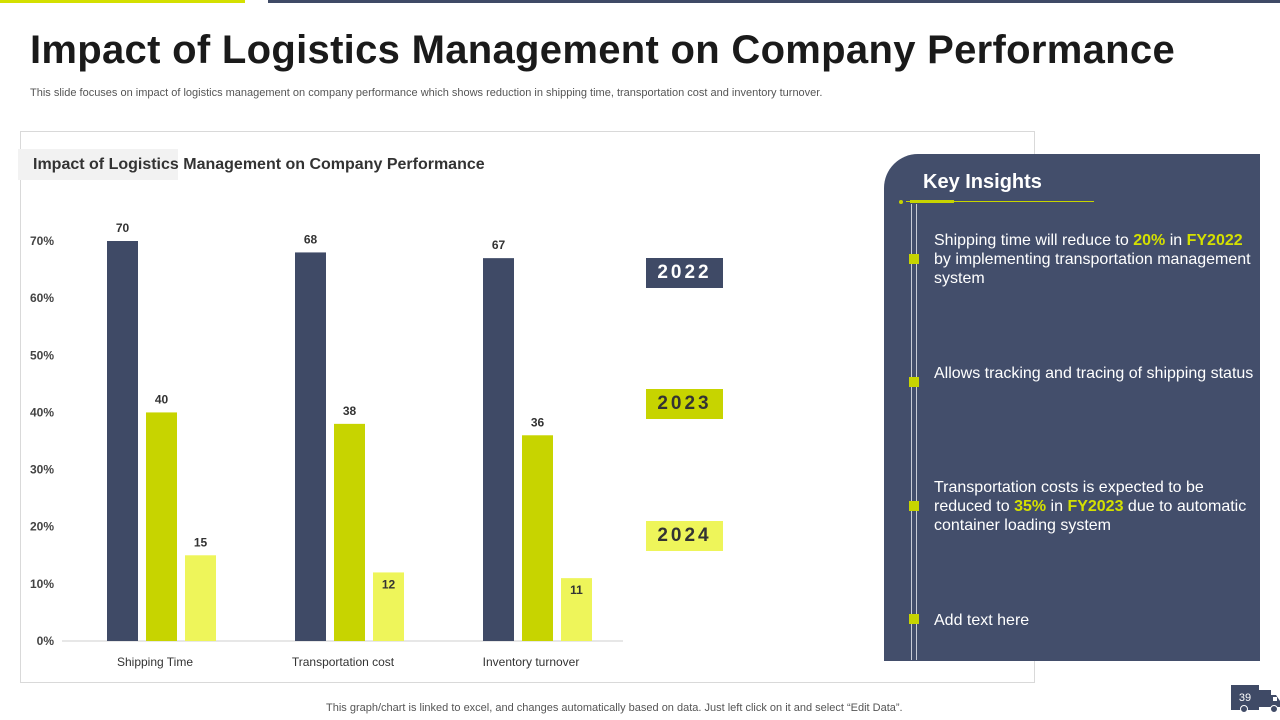 This screenshot has width=1280, height=720. Describe the element at coordinates (1000, 201) in the screenshot. I see `key-insights-underline` at that location.